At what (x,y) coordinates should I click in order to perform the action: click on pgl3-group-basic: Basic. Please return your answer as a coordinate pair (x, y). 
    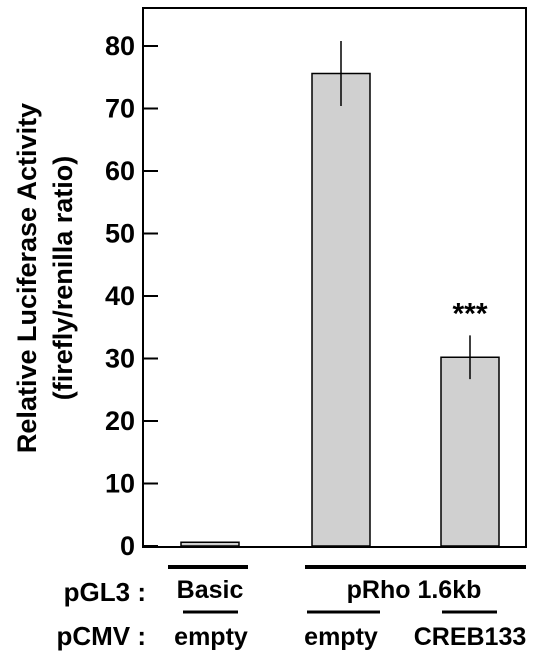
    Looking at the image, I should click on (210, 590).